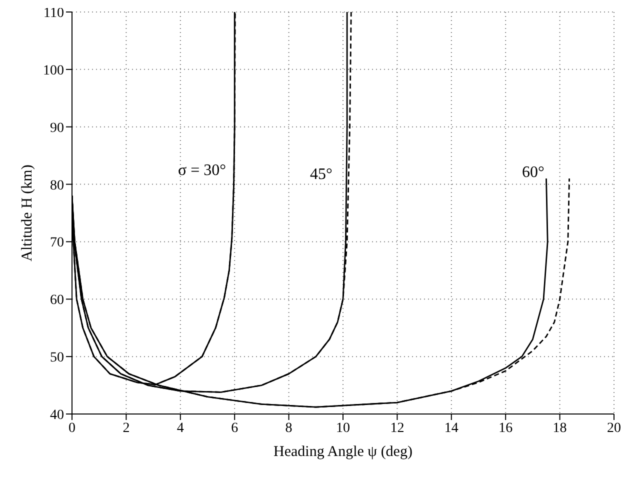  What do you see at coordinates (451, 428) in the screenshot?
I see `x-tick-label: 14` at bounding box center [451, 428].